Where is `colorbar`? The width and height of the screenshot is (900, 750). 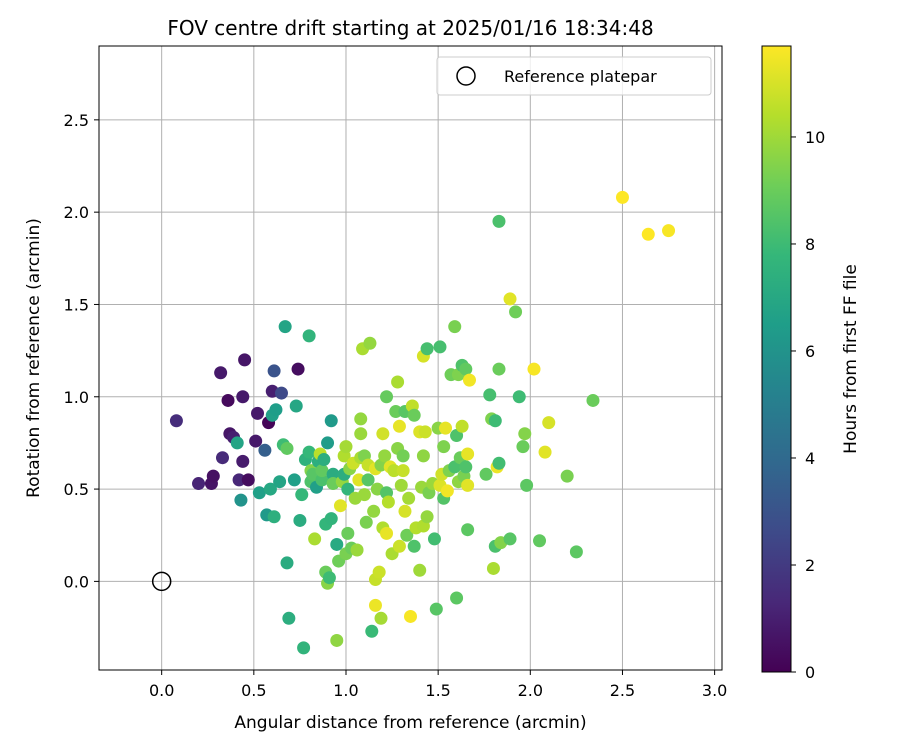
colorbar is located at coordinates (776, 359).